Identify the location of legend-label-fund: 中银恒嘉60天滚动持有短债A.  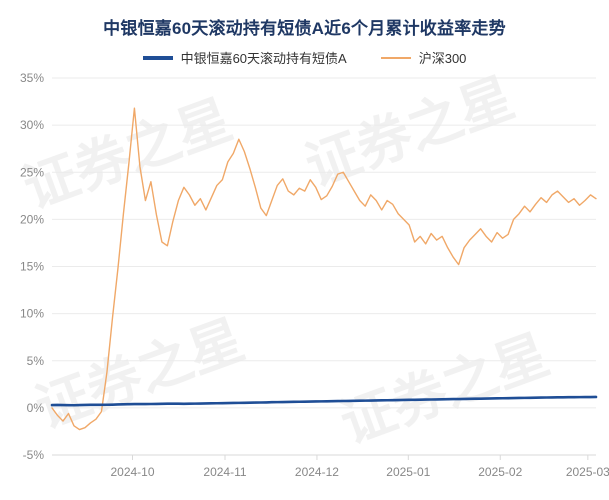
(263, 58).